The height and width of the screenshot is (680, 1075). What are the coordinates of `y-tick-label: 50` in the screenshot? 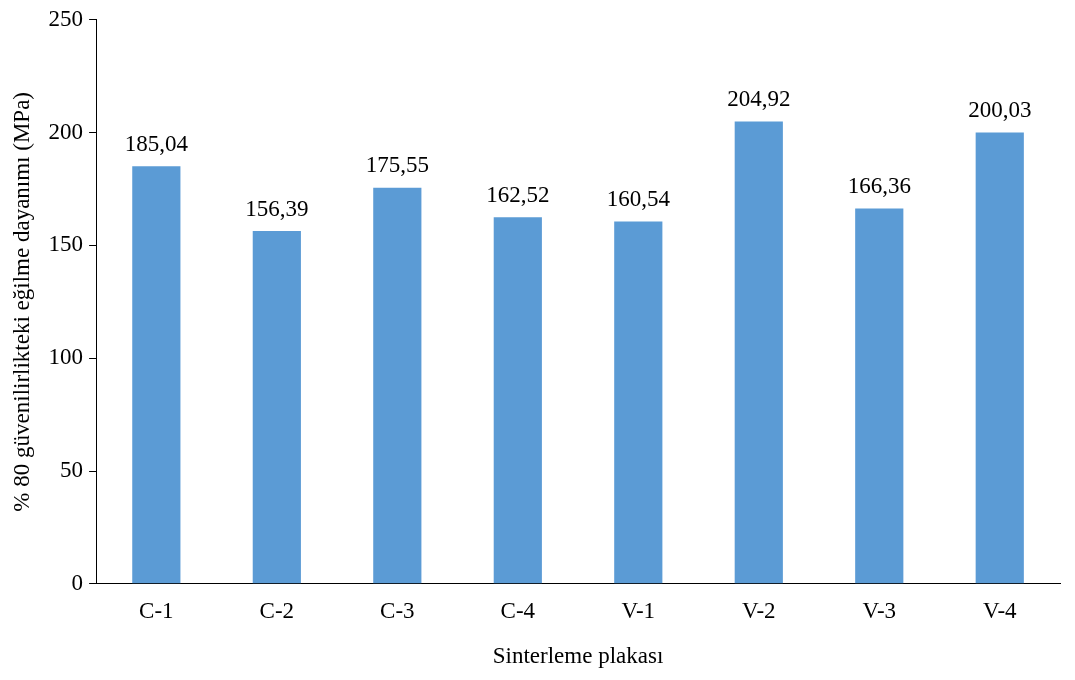 It's located at (72, 470).